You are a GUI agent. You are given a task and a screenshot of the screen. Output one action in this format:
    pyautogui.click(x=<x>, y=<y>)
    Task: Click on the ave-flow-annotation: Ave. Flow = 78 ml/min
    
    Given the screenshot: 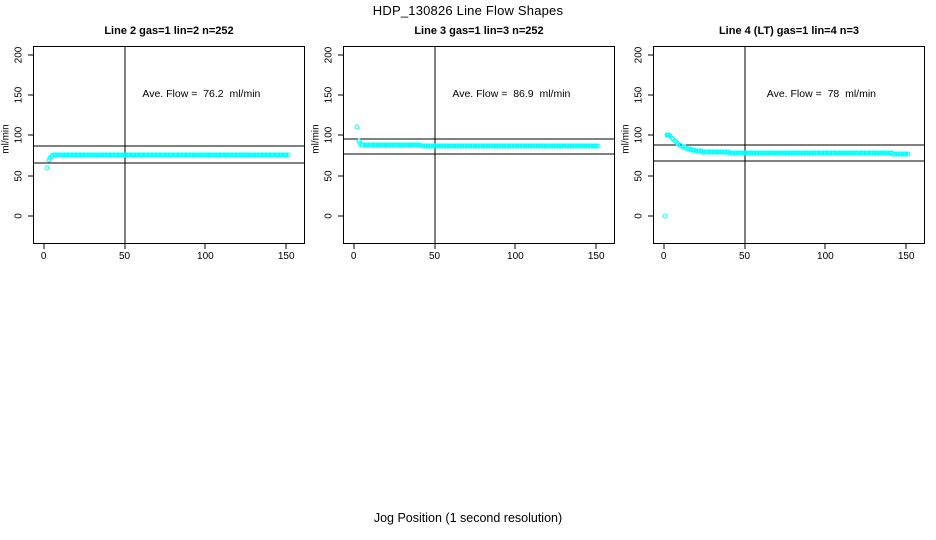 What is the action you would take?
    pyautogui.click(x=821, y=94)
    